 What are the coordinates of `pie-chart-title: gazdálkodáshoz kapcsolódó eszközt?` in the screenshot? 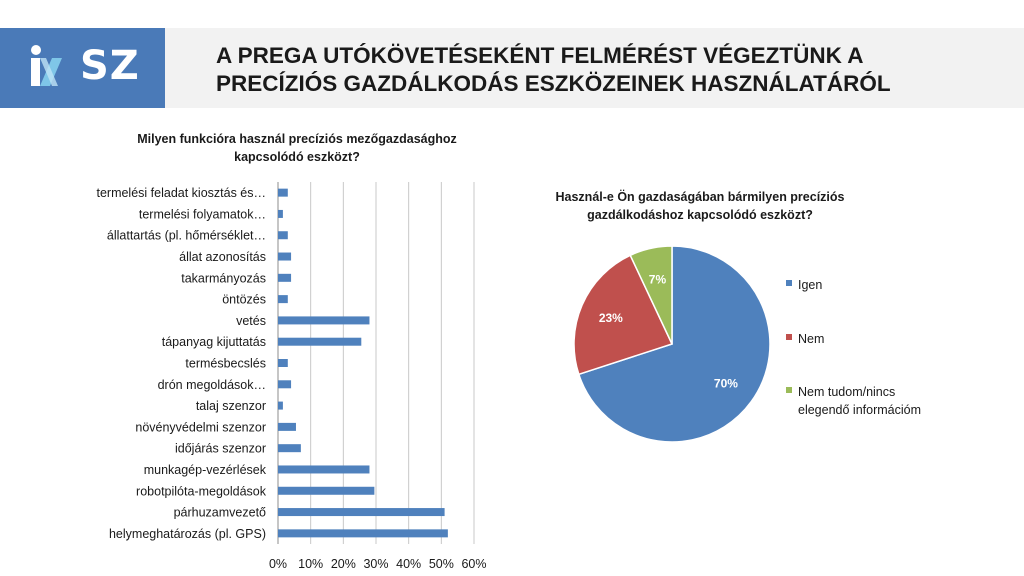 It's located at (700, 215).